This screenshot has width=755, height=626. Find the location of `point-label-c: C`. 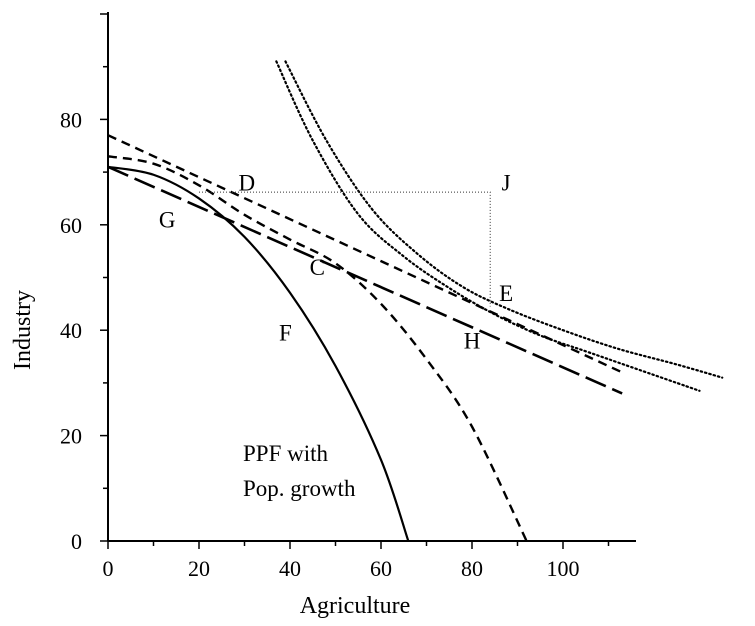

point-label-c: C is located at coordinates (317, 267).